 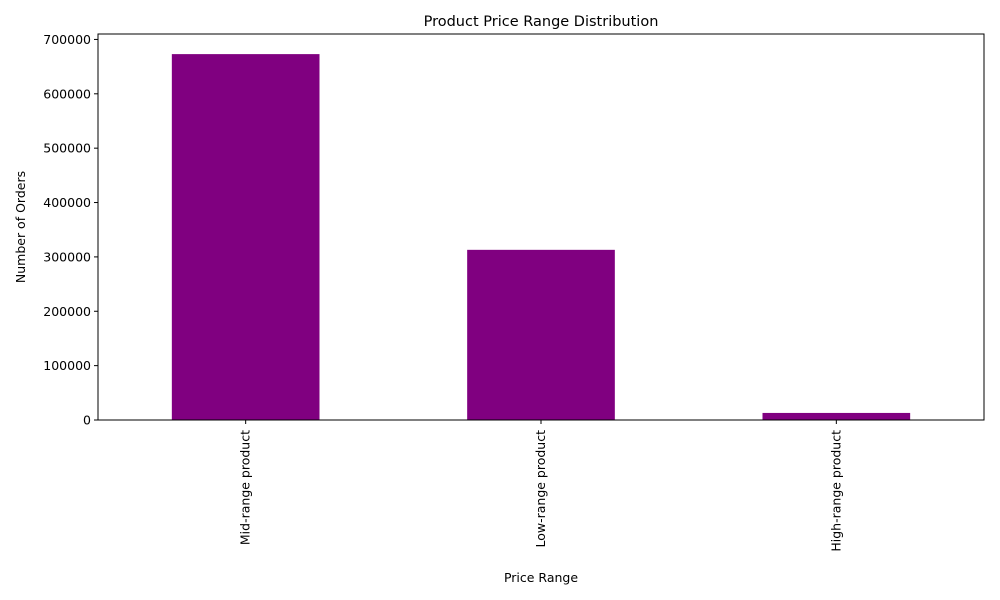 What do you see at coordinates (540, 489) in the screenshot?
I see `x-tick-label: Low-range product` at bounding box center [540, 489].